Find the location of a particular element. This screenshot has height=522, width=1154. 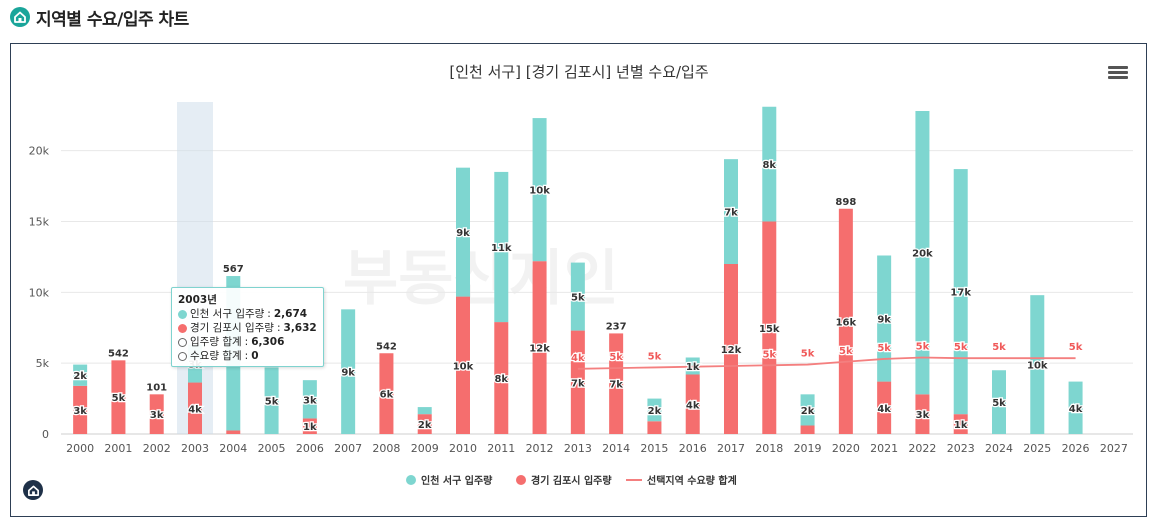

x-tick-label: 2021 is located at coordinates (884, 448).